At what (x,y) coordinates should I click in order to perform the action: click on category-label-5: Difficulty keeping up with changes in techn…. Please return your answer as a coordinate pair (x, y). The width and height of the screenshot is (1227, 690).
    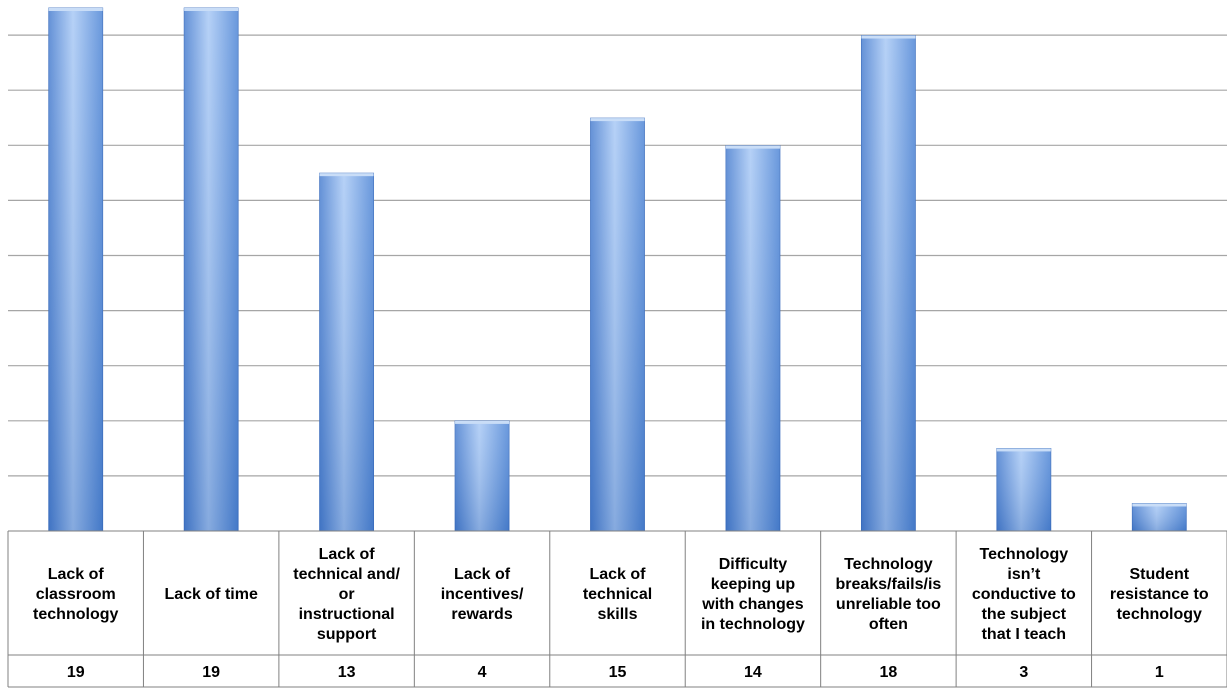
    Looking at the image, I should click on (753, 594).